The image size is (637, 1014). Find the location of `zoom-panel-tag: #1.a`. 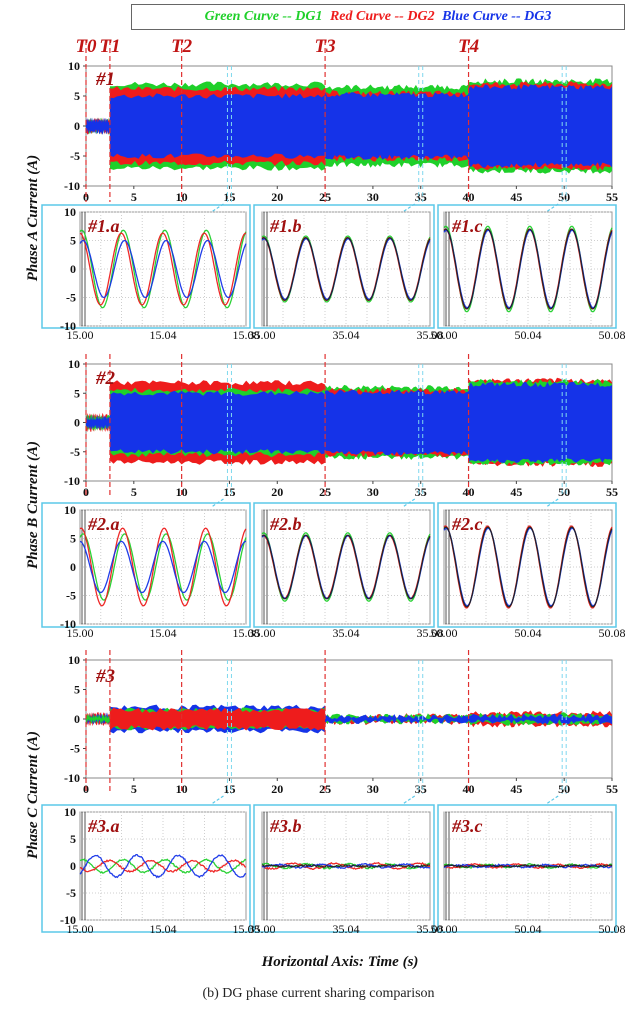

zoom-panel-tag: #1.a is located at coordinates (103, 226).